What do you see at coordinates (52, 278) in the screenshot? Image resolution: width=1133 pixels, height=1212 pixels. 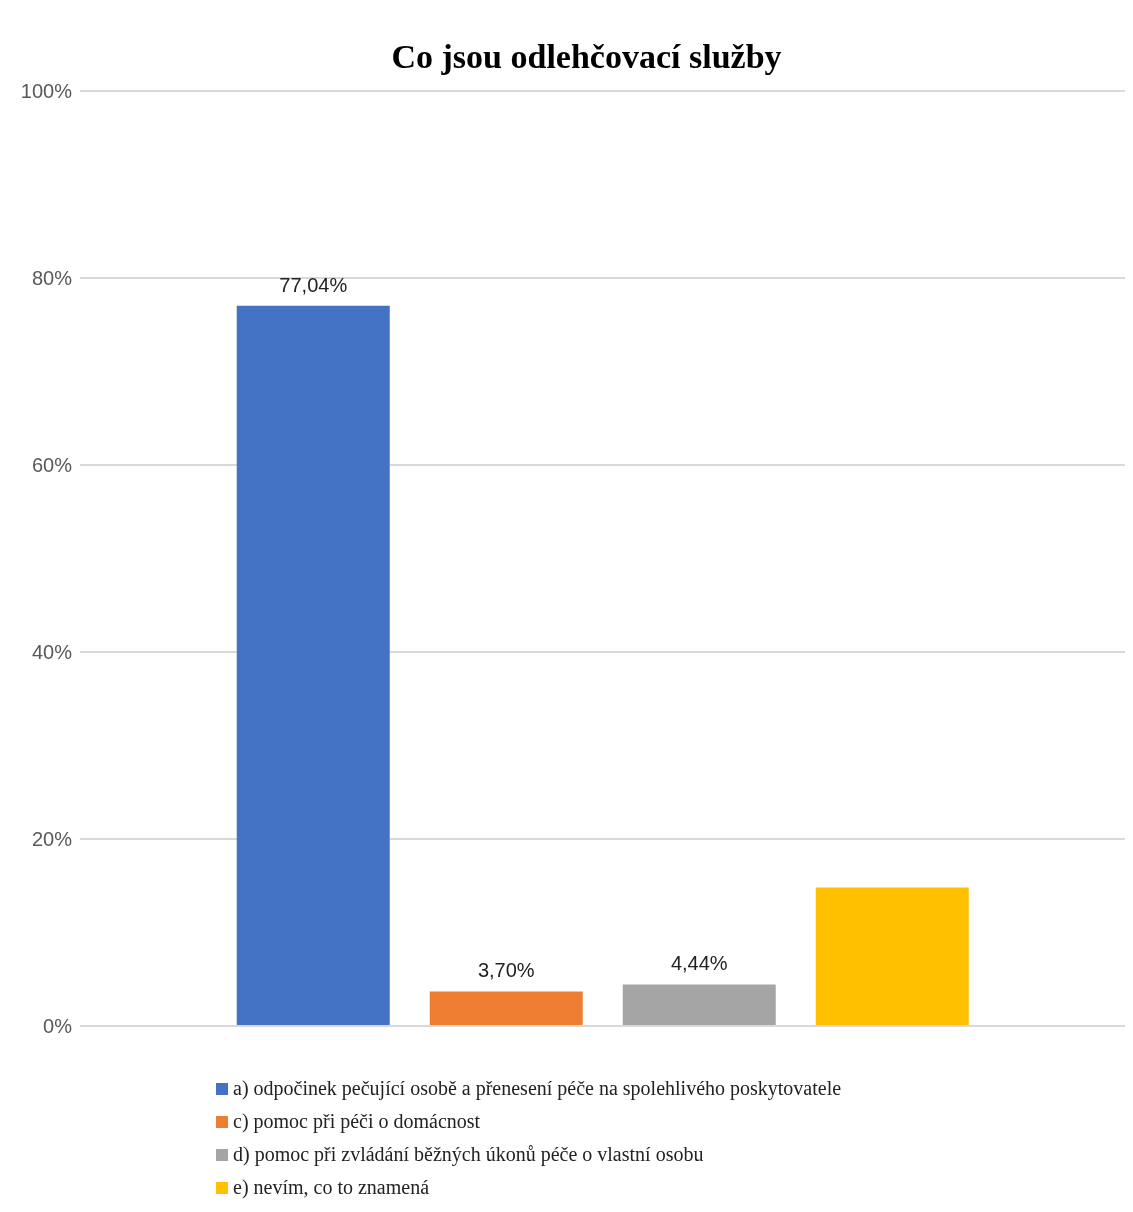 I see `y-tick-label: 80%` at bounding box center [52, 278].